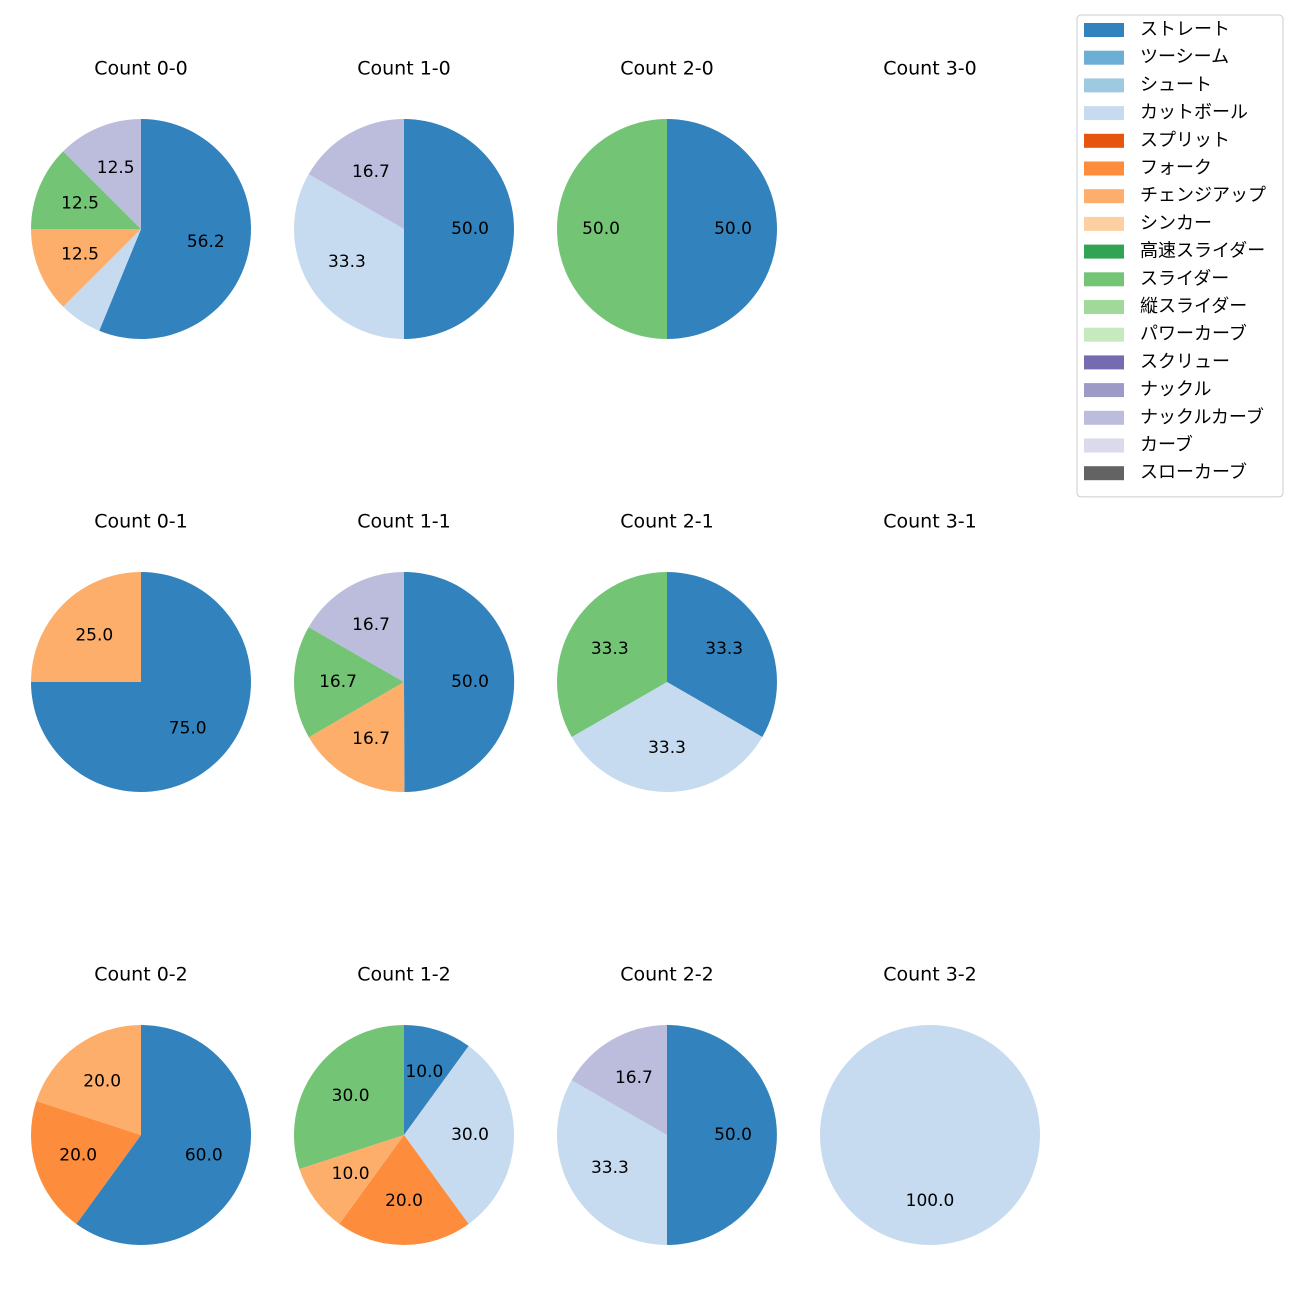  What do you see at coordinates (1184, 278) in the screenshot?
I see `legend-label: スライダー` at bounding box center [1184, 278].